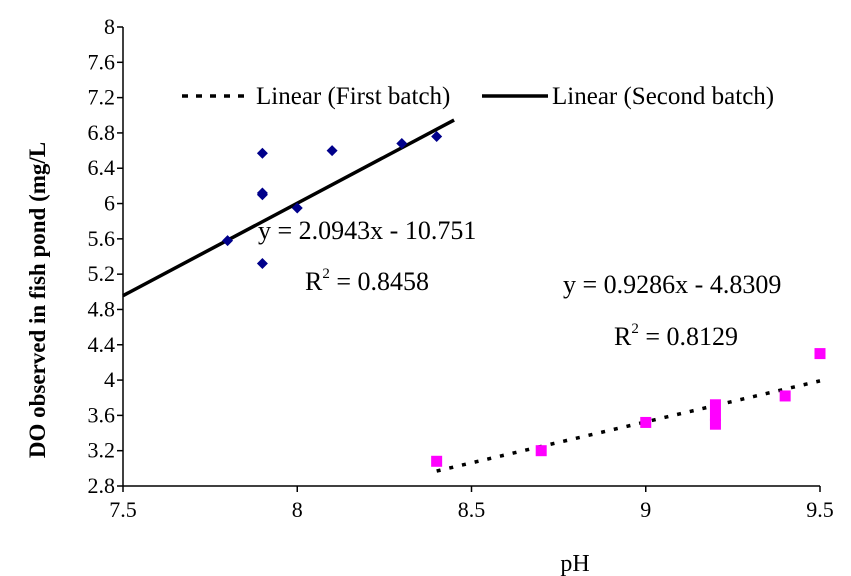  I want to click on y-tick-label: 3.2, so click(102, 450).